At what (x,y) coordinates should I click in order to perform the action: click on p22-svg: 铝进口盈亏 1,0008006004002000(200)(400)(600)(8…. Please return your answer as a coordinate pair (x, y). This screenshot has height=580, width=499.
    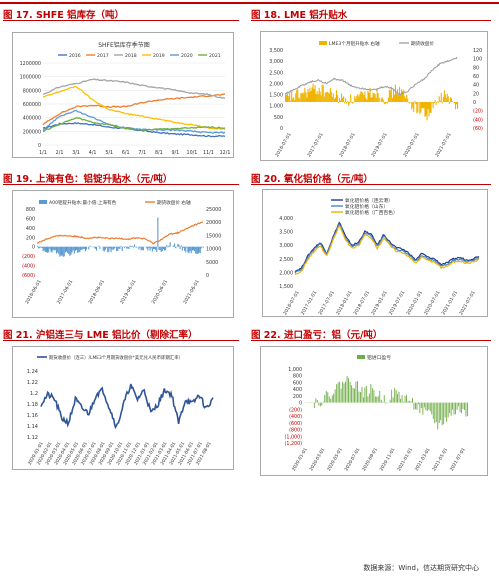
    Looking at the image, I should click on (376, 413).